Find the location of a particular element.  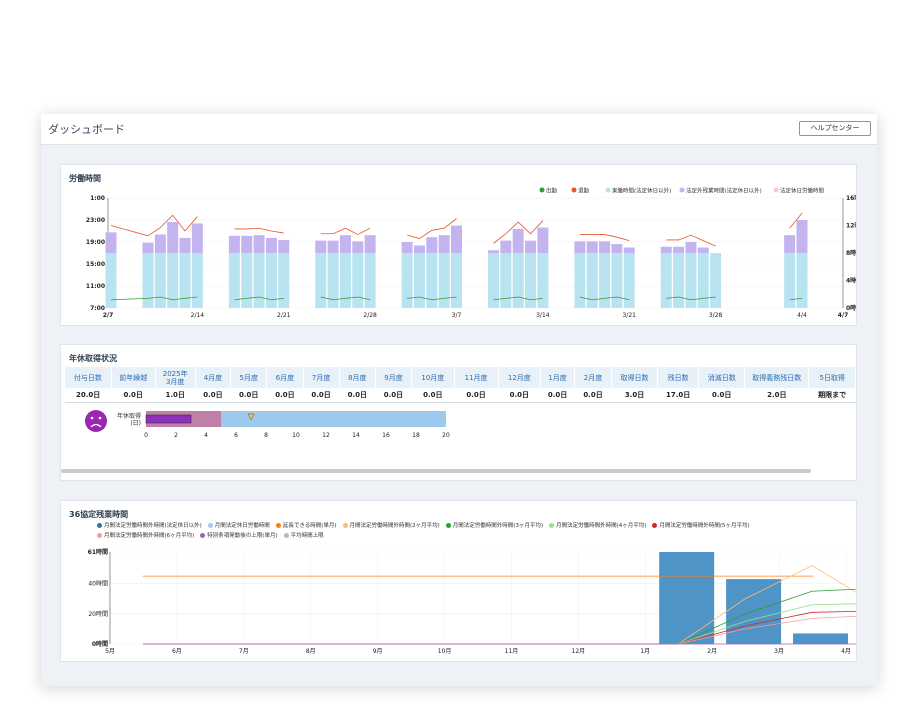

ot-x-tick-3: 8月 is located at coordinates (311, 651).